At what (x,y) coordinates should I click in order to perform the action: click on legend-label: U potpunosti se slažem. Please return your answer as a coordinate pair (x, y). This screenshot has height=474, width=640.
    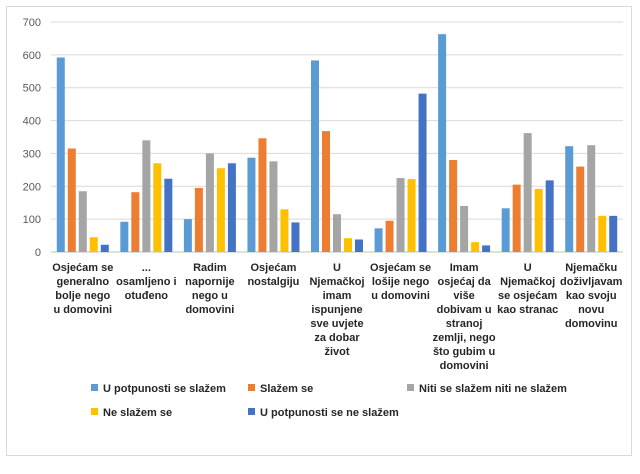
    Looking at the image, I should click on (164, 389).